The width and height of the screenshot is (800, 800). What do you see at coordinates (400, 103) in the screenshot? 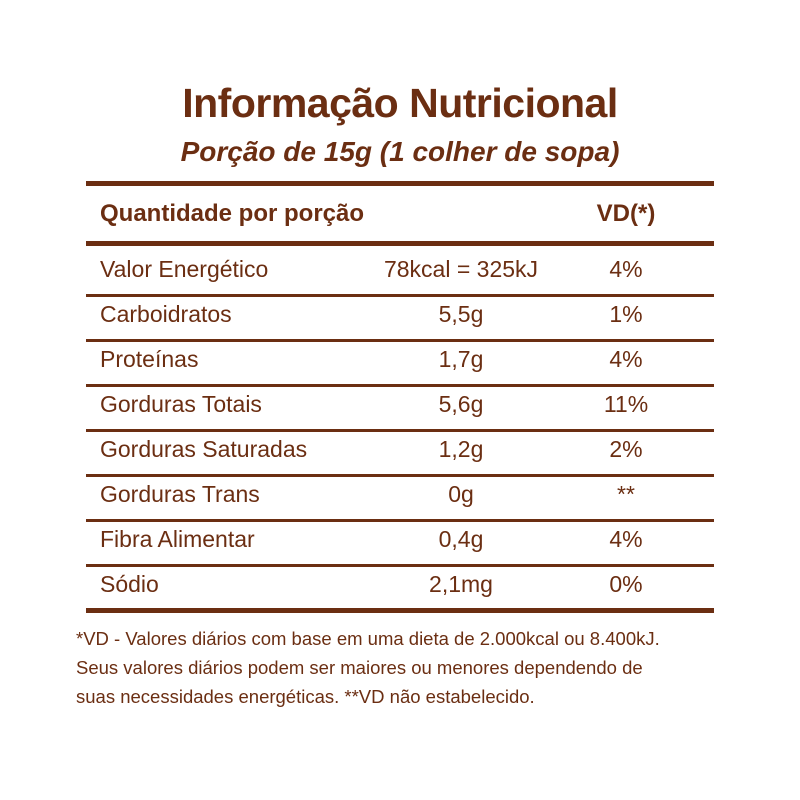
I see `page-title: Informação Nutricional` at bounding box center [400, 103].